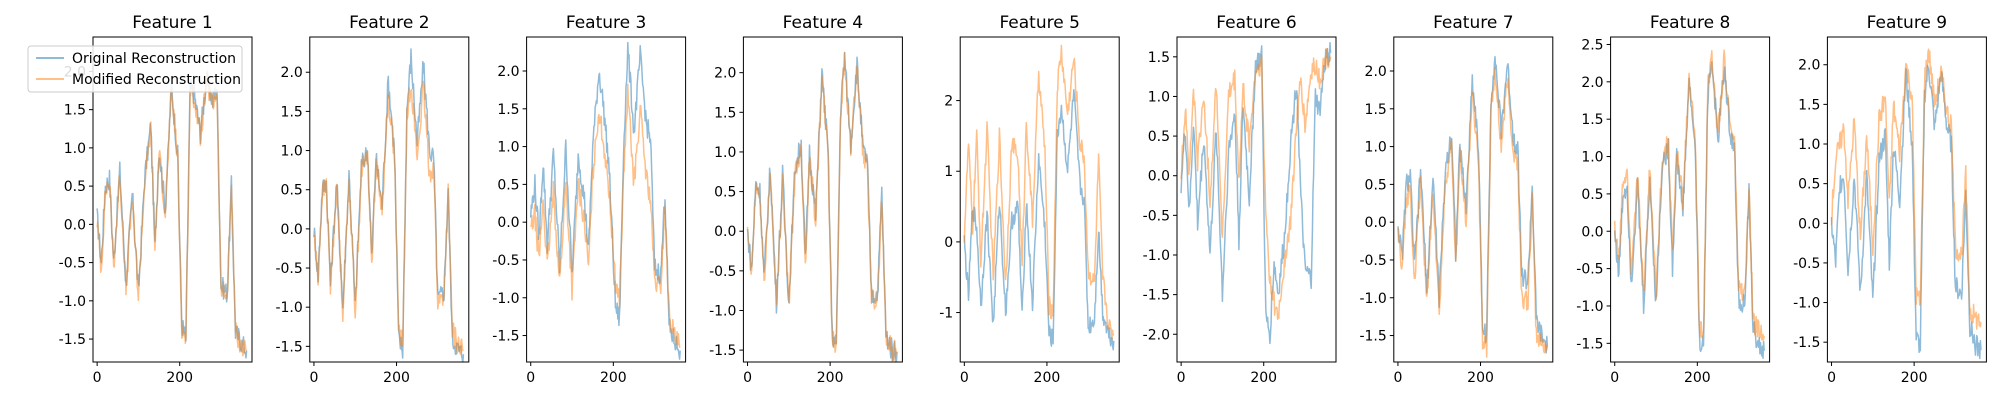 This screenshot has width=2000, height=400. What do you see at coordinates (1156, 335) in the screenshot?
I see `y-tick-label: -2.0` at bounding box center [1156, 335].